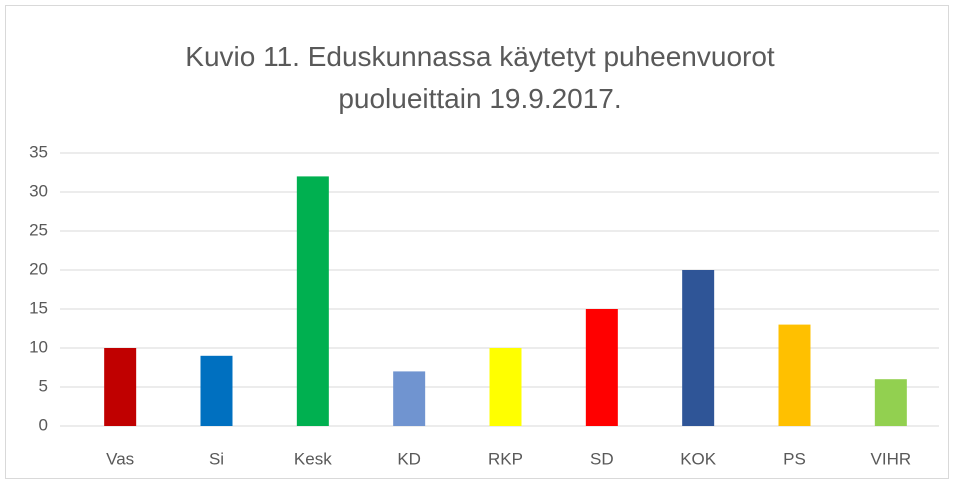 The image size is (959, 484). What do you see at coordinates (38, 190) in the screenshot?
I see `y-tick-label: 30` at bounding box center [38, 190].